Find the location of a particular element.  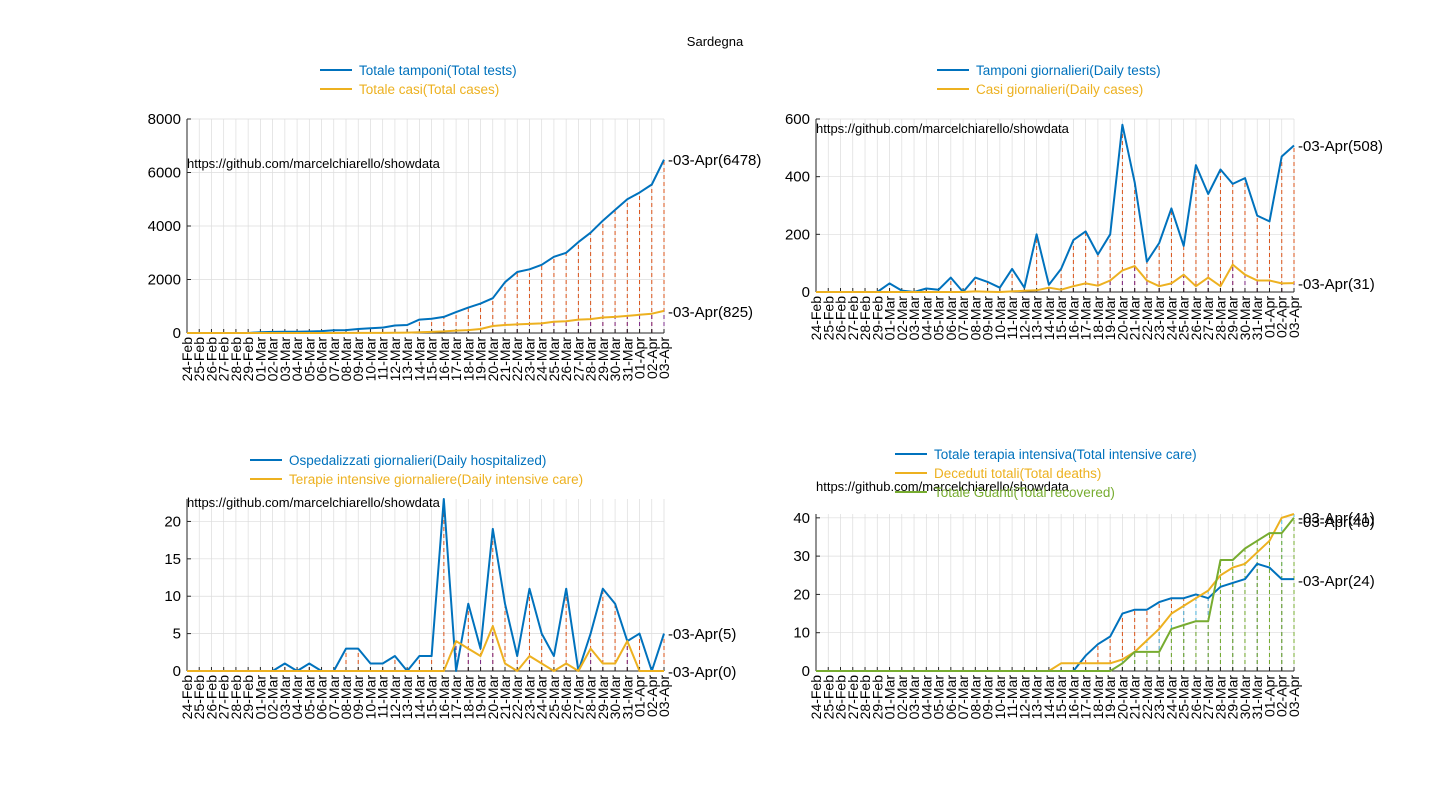

y-tick-label: 8000 is located at coordinates (164, 119).